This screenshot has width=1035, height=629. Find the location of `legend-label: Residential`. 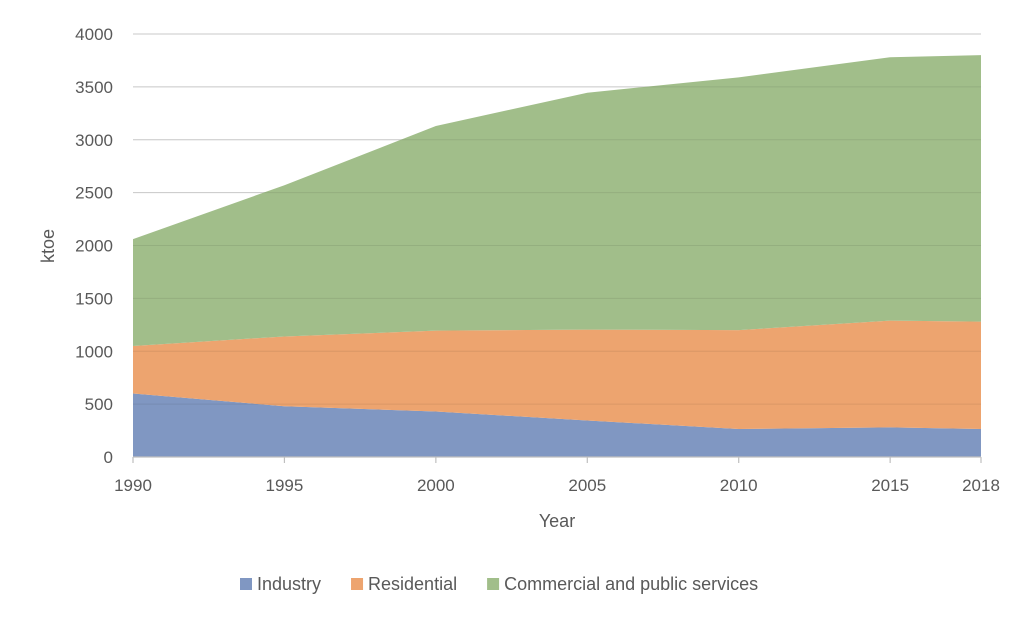

legend-label: Residential is located at coordinates (412, 584).